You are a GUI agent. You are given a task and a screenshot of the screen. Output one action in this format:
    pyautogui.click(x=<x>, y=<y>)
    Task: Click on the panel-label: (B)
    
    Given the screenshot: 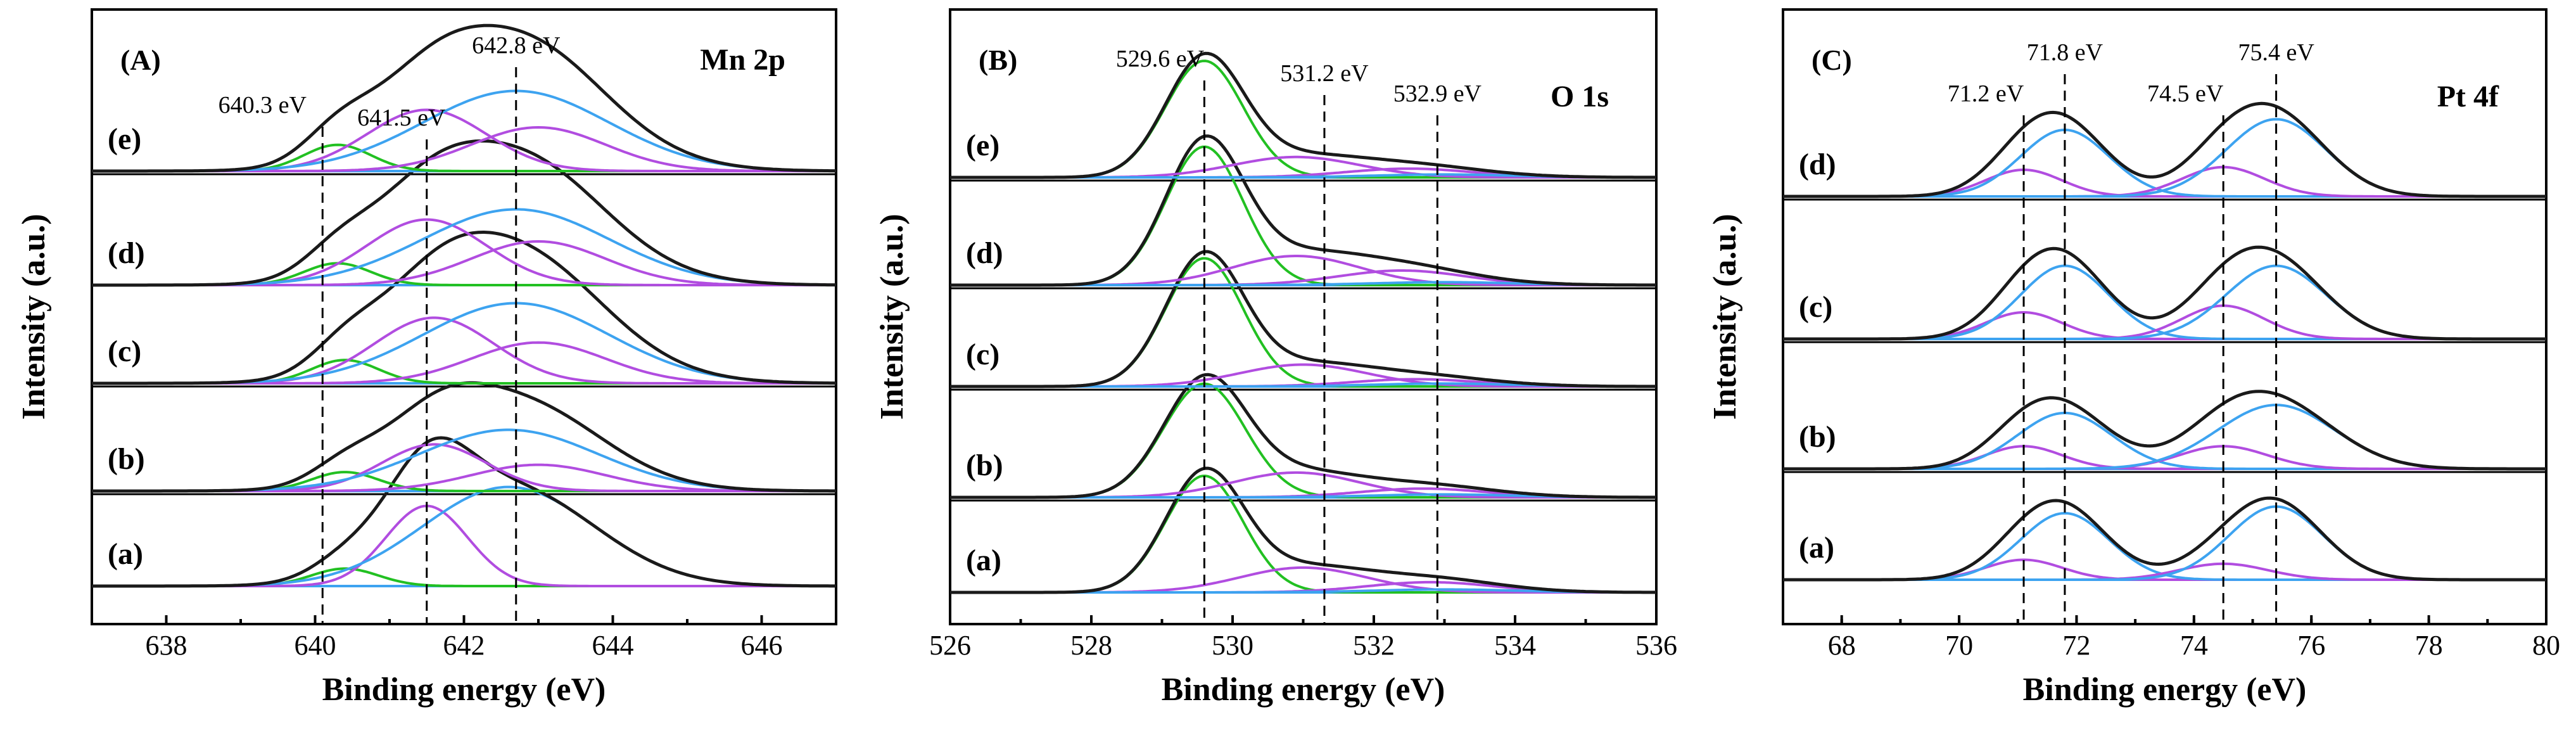 What is the action you would take?
    pyautogui.click(x=998, y=60)
    